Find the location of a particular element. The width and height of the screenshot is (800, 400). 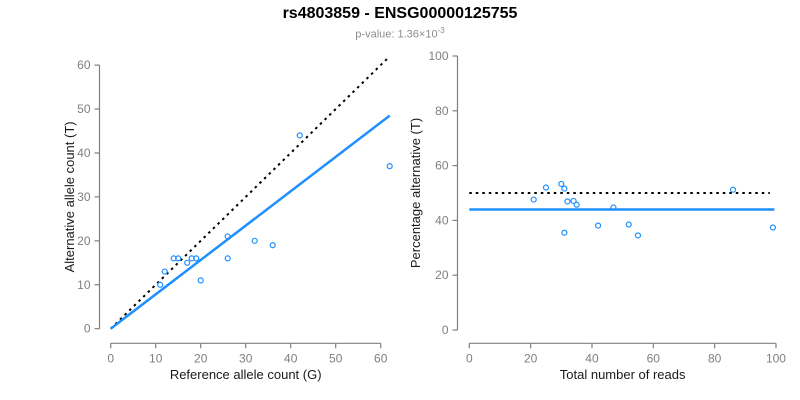

y-tick-label: 10 is located at coordinates (84, 285).